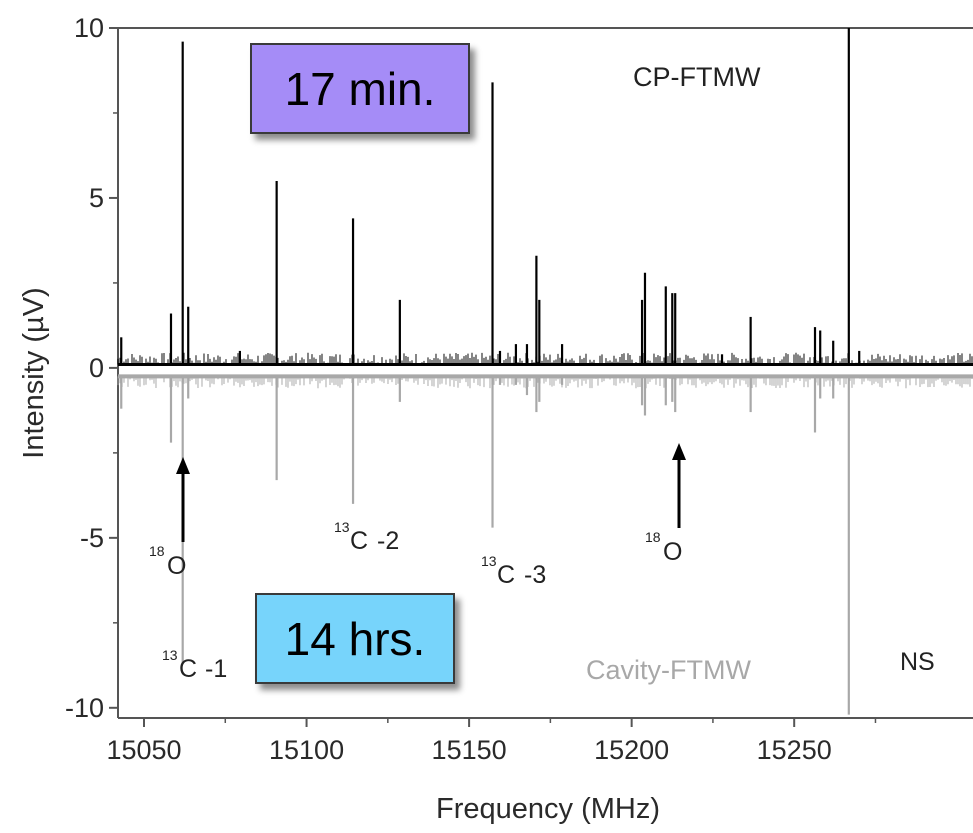 The width and height of the screenshot is (973, 833). What do you see at coordinates (96, 368) in the screenshot?
I see `y-tick-label: 0` at bounding box center [96, 368].